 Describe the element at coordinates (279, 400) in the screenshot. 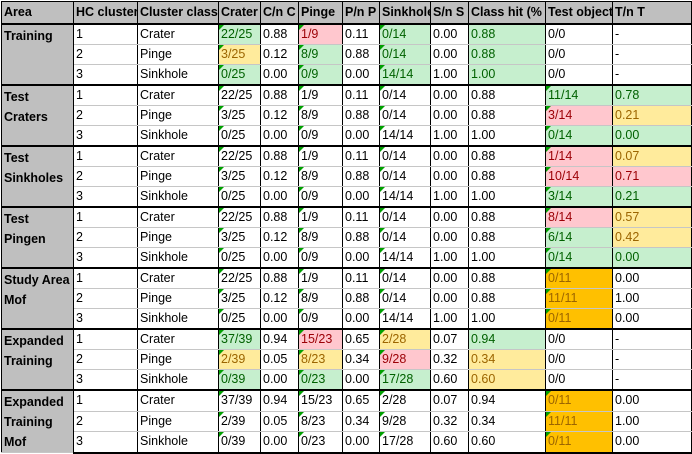

I see `cell-c-n-c: 0.94` at that location.